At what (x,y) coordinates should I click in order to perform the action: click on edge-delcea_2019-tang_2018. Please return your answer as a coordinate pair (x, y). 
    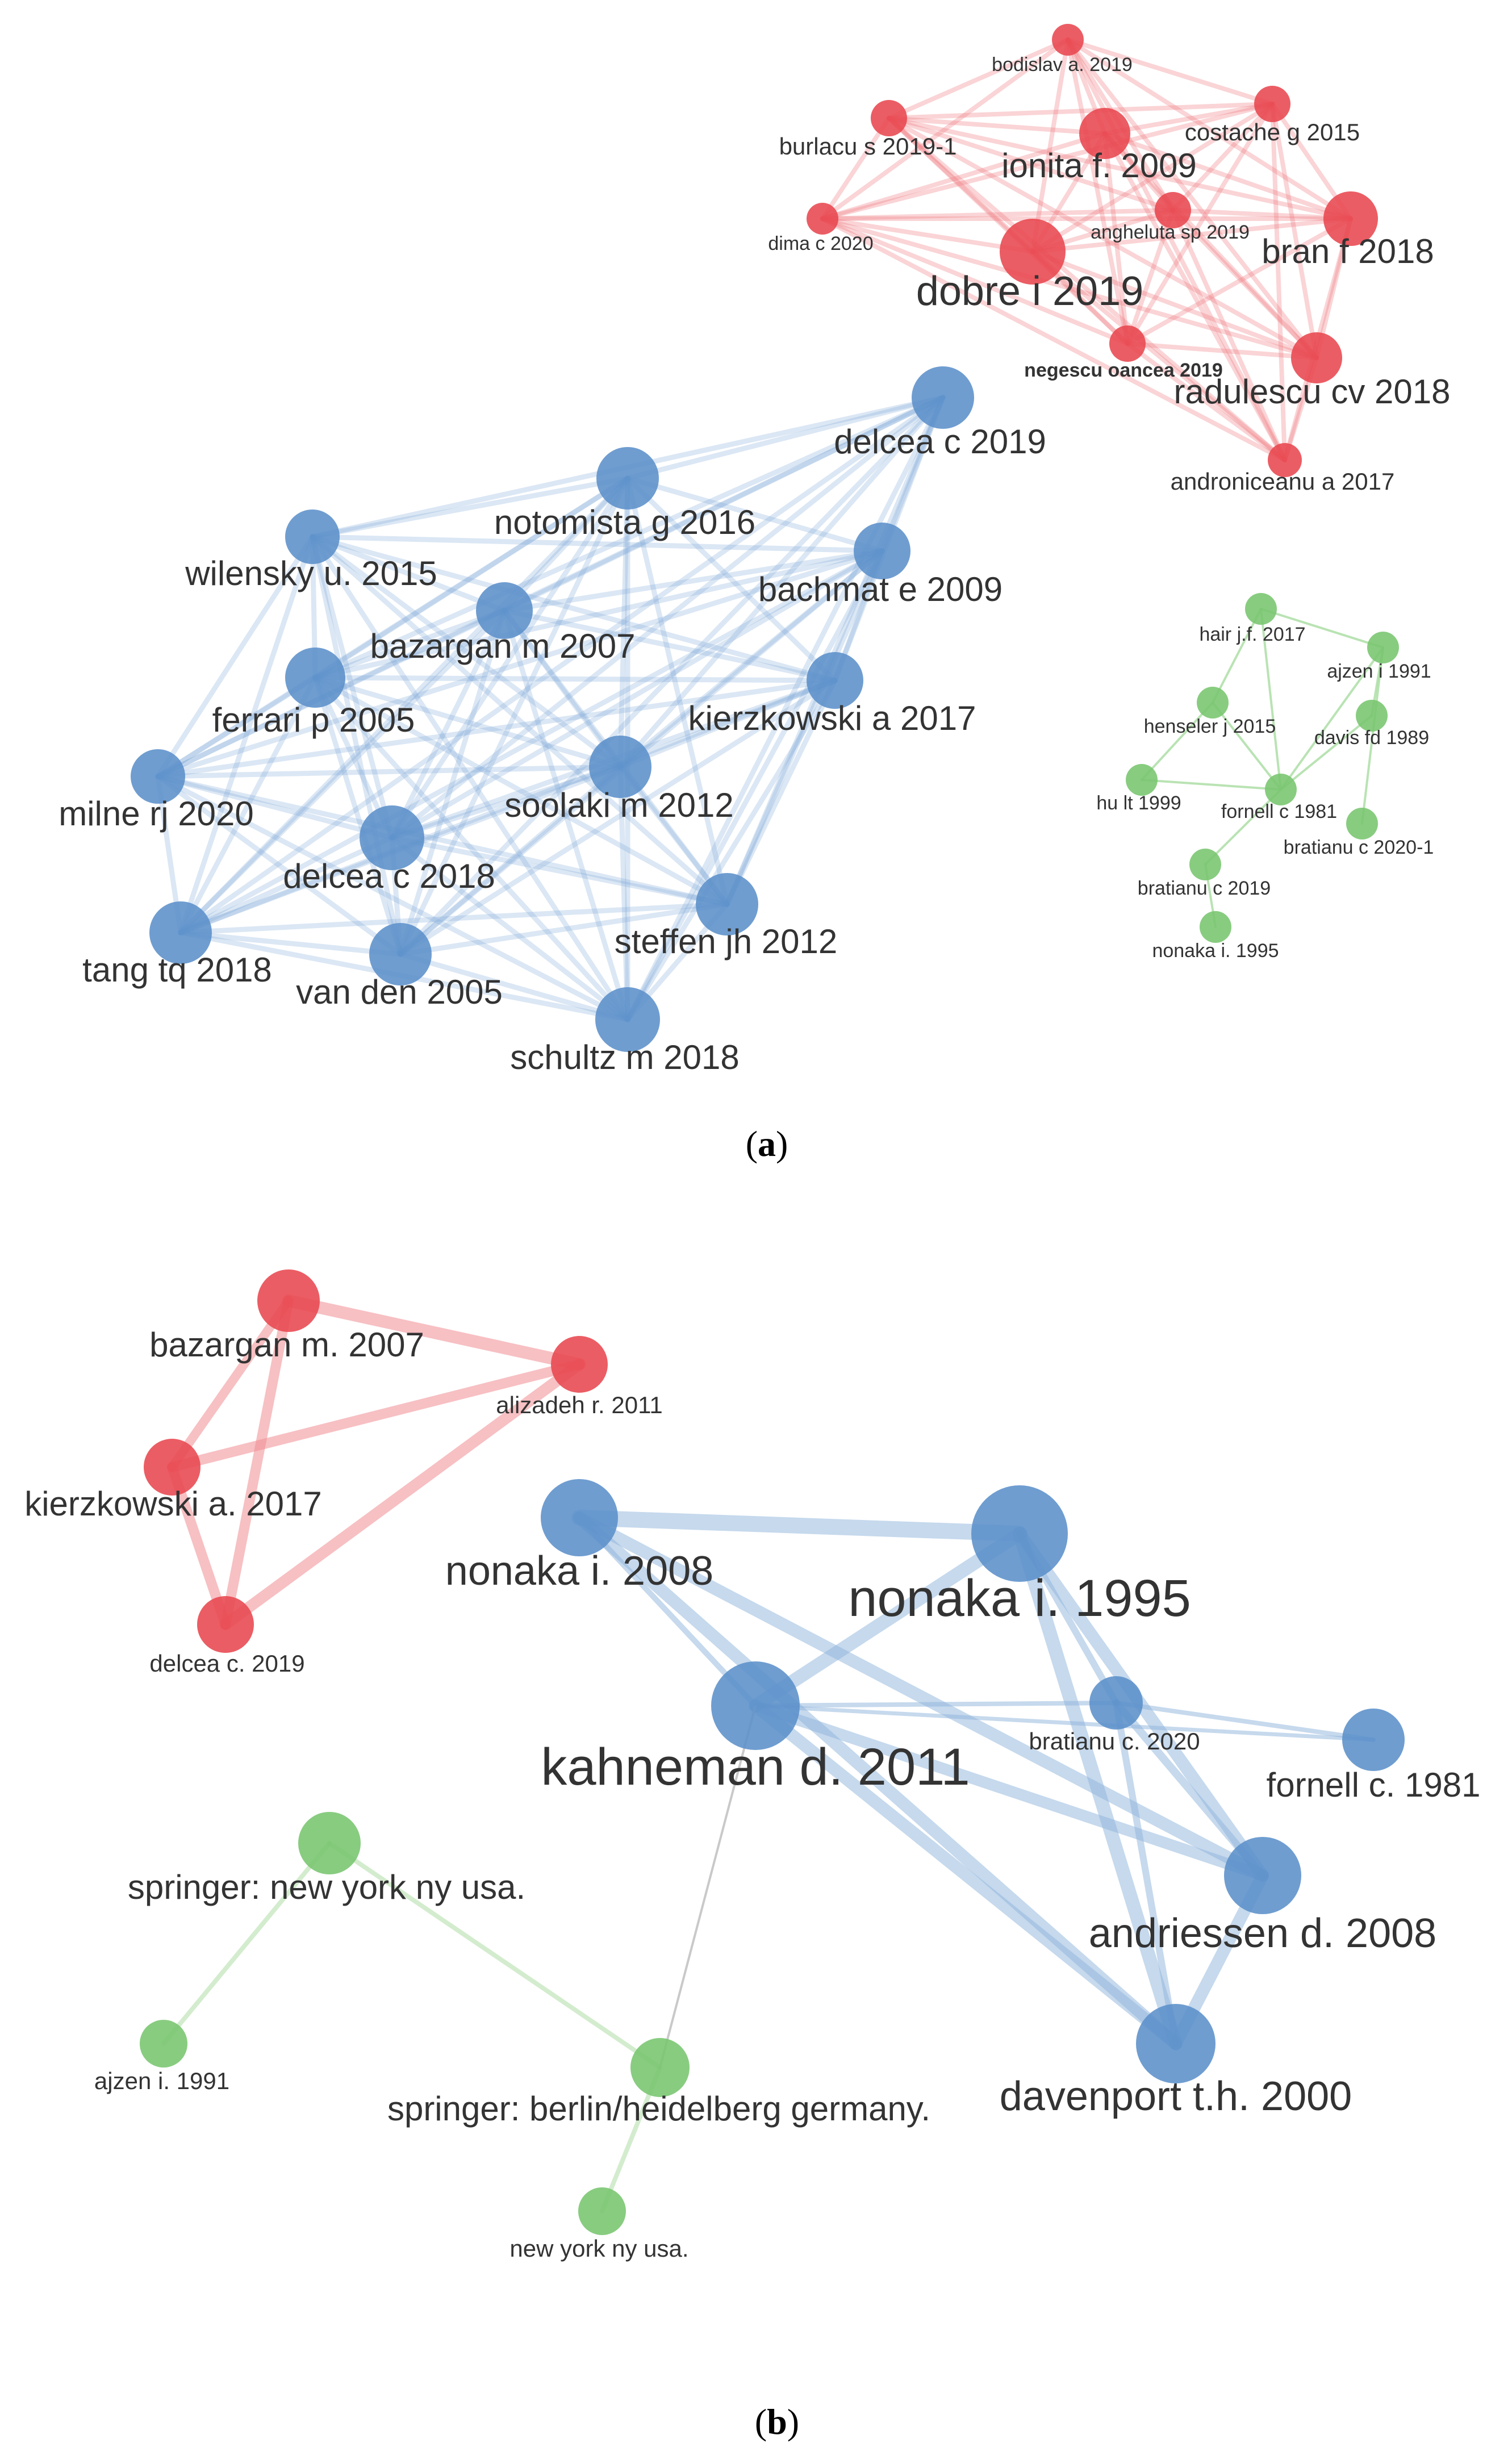
    Looking at the image, I should click on (562, 665).